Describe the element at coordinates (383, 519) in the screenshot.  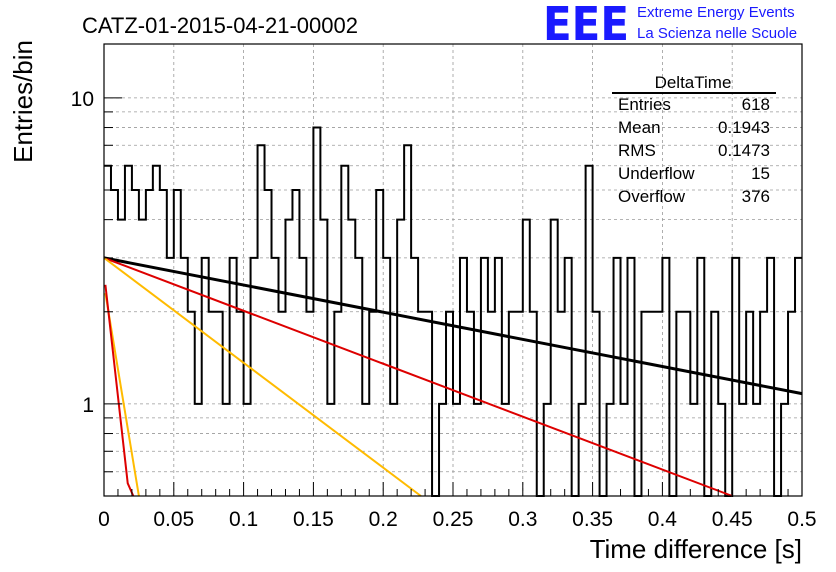
I see `x-tick-label: 0.2` at that location.